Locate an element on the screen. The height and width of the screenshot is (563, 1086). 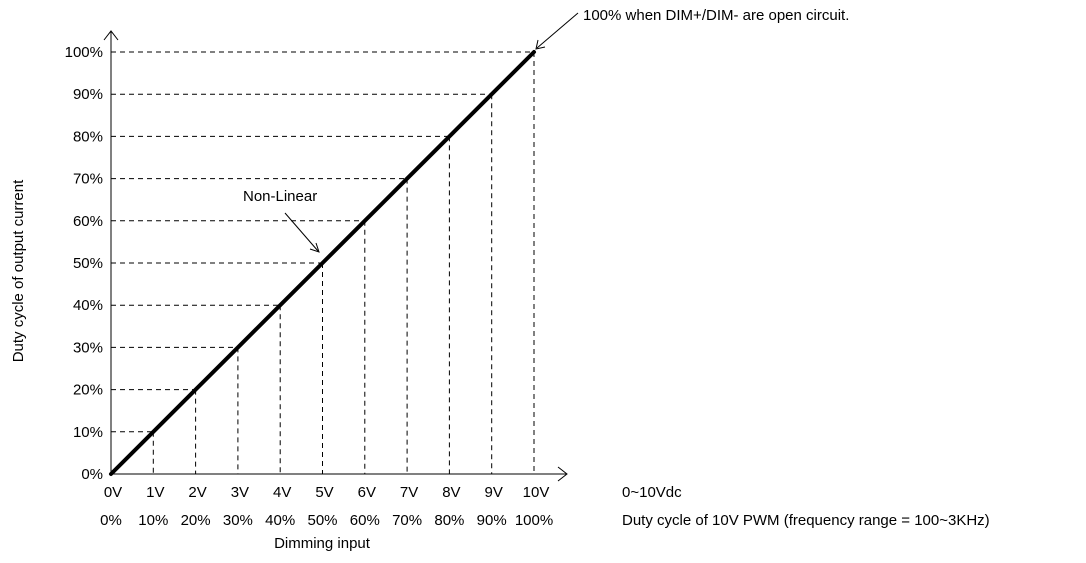
x-tick-label-volts: 6V is located at coordinates (367, 492).